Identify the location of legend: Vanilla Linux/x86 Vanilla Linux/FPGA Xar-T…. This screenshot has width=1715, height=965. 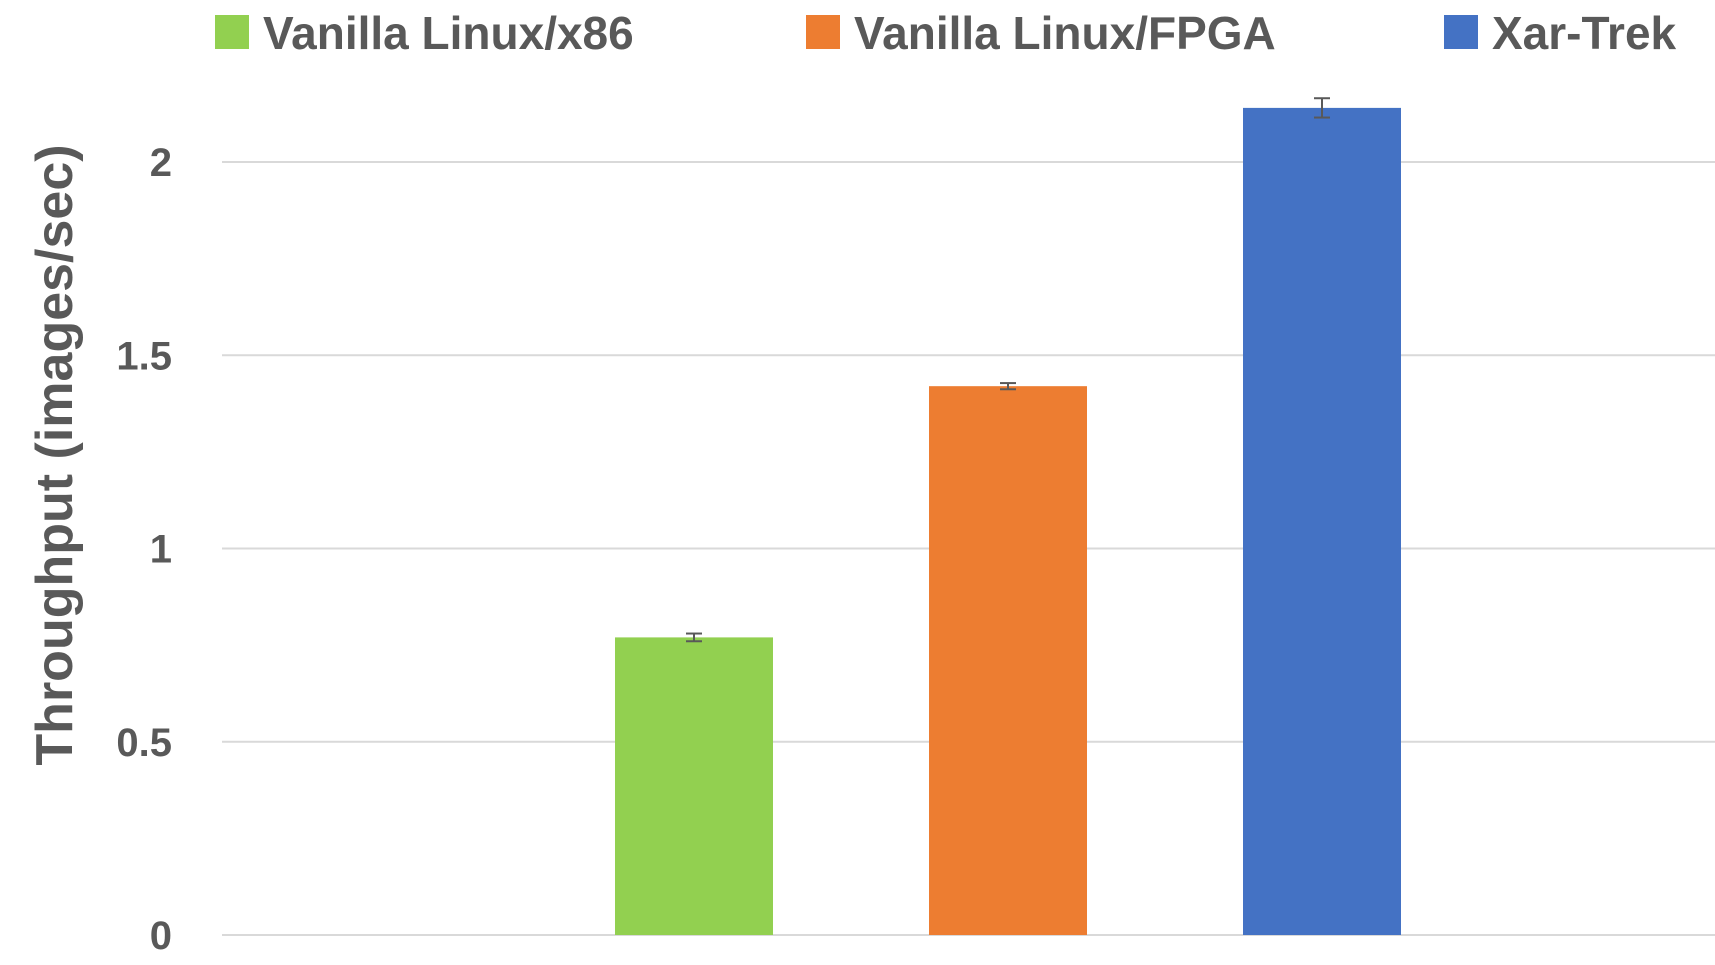
(946, 33).